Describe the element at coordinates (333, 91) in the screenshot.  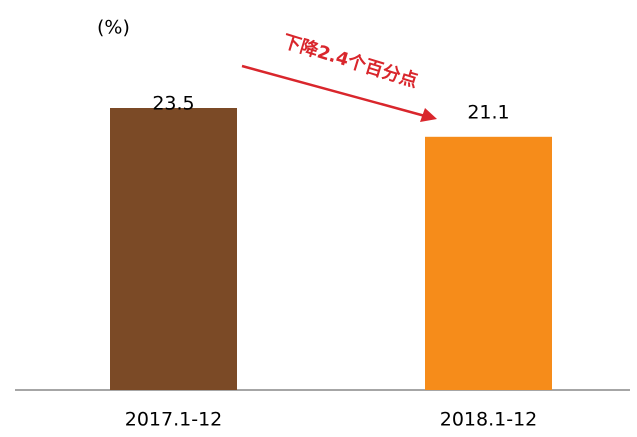
I see `annotation-arrow` at that location.